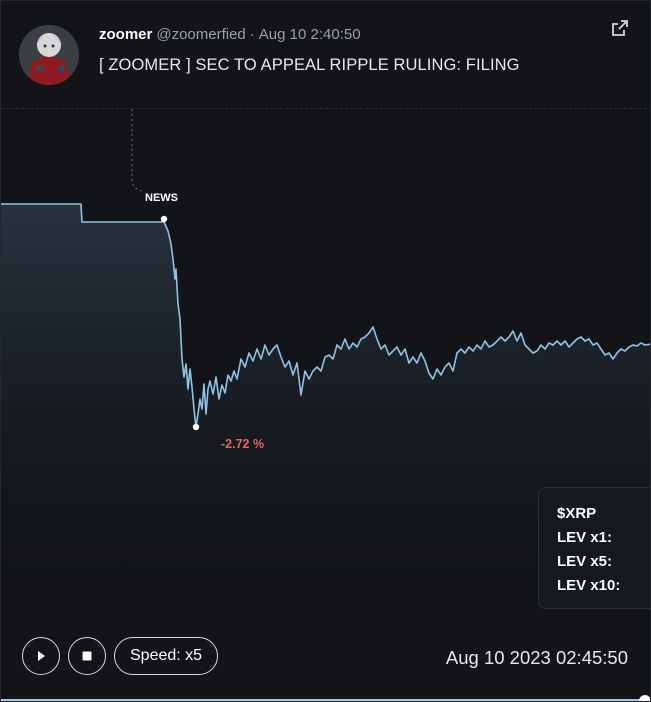 This screenshot has width=651, height=702. What do you see at coordinates (589, 585) in the screenshot?
I see `lev-x10-label: LEV x10:` at bounding box center [589, 585].